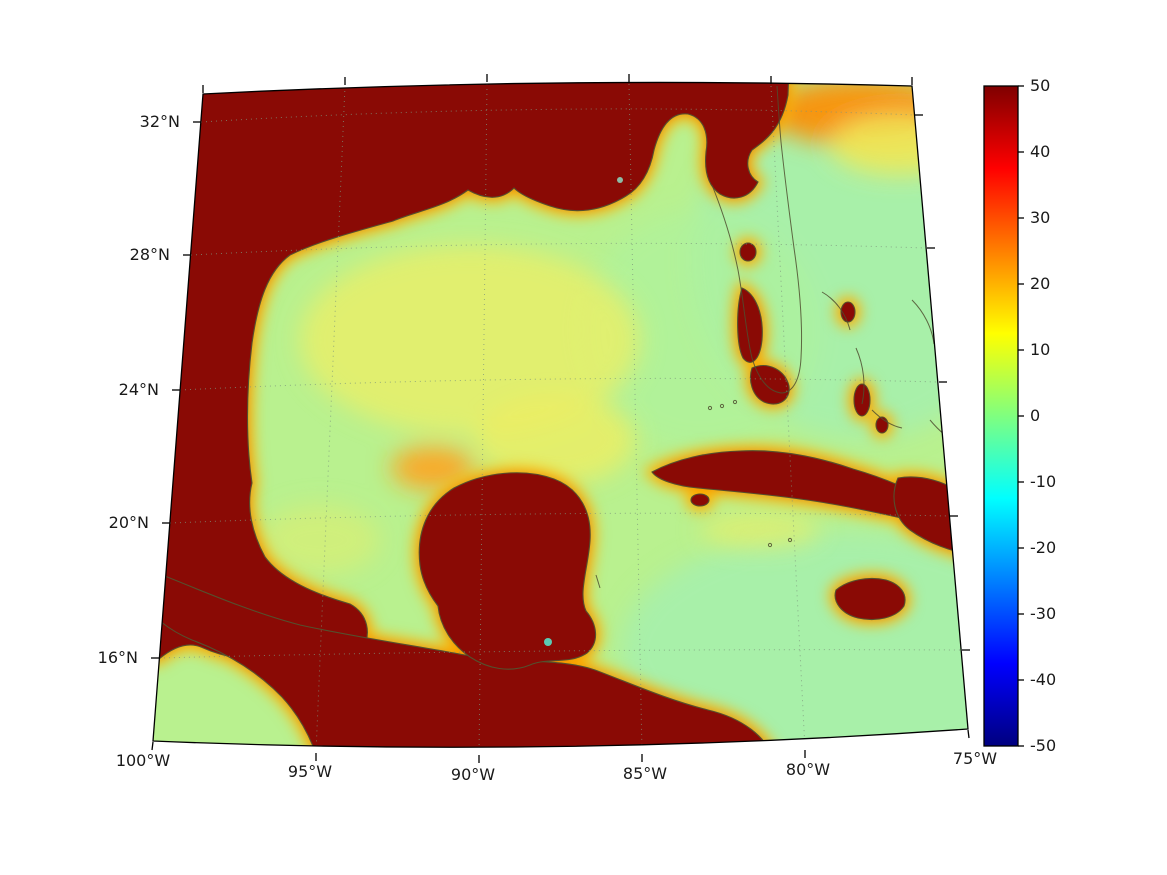  I want to click on lat-tick-label-28n: 28°N, so click(149, 254).